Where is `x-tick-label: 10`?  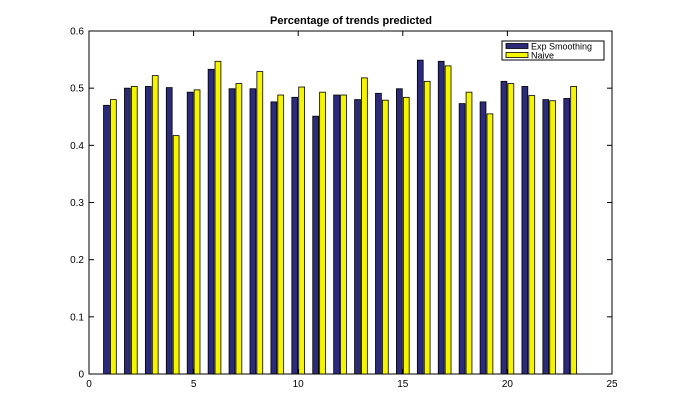 x-tick-label: 10 is located at coordinates (299, 384).